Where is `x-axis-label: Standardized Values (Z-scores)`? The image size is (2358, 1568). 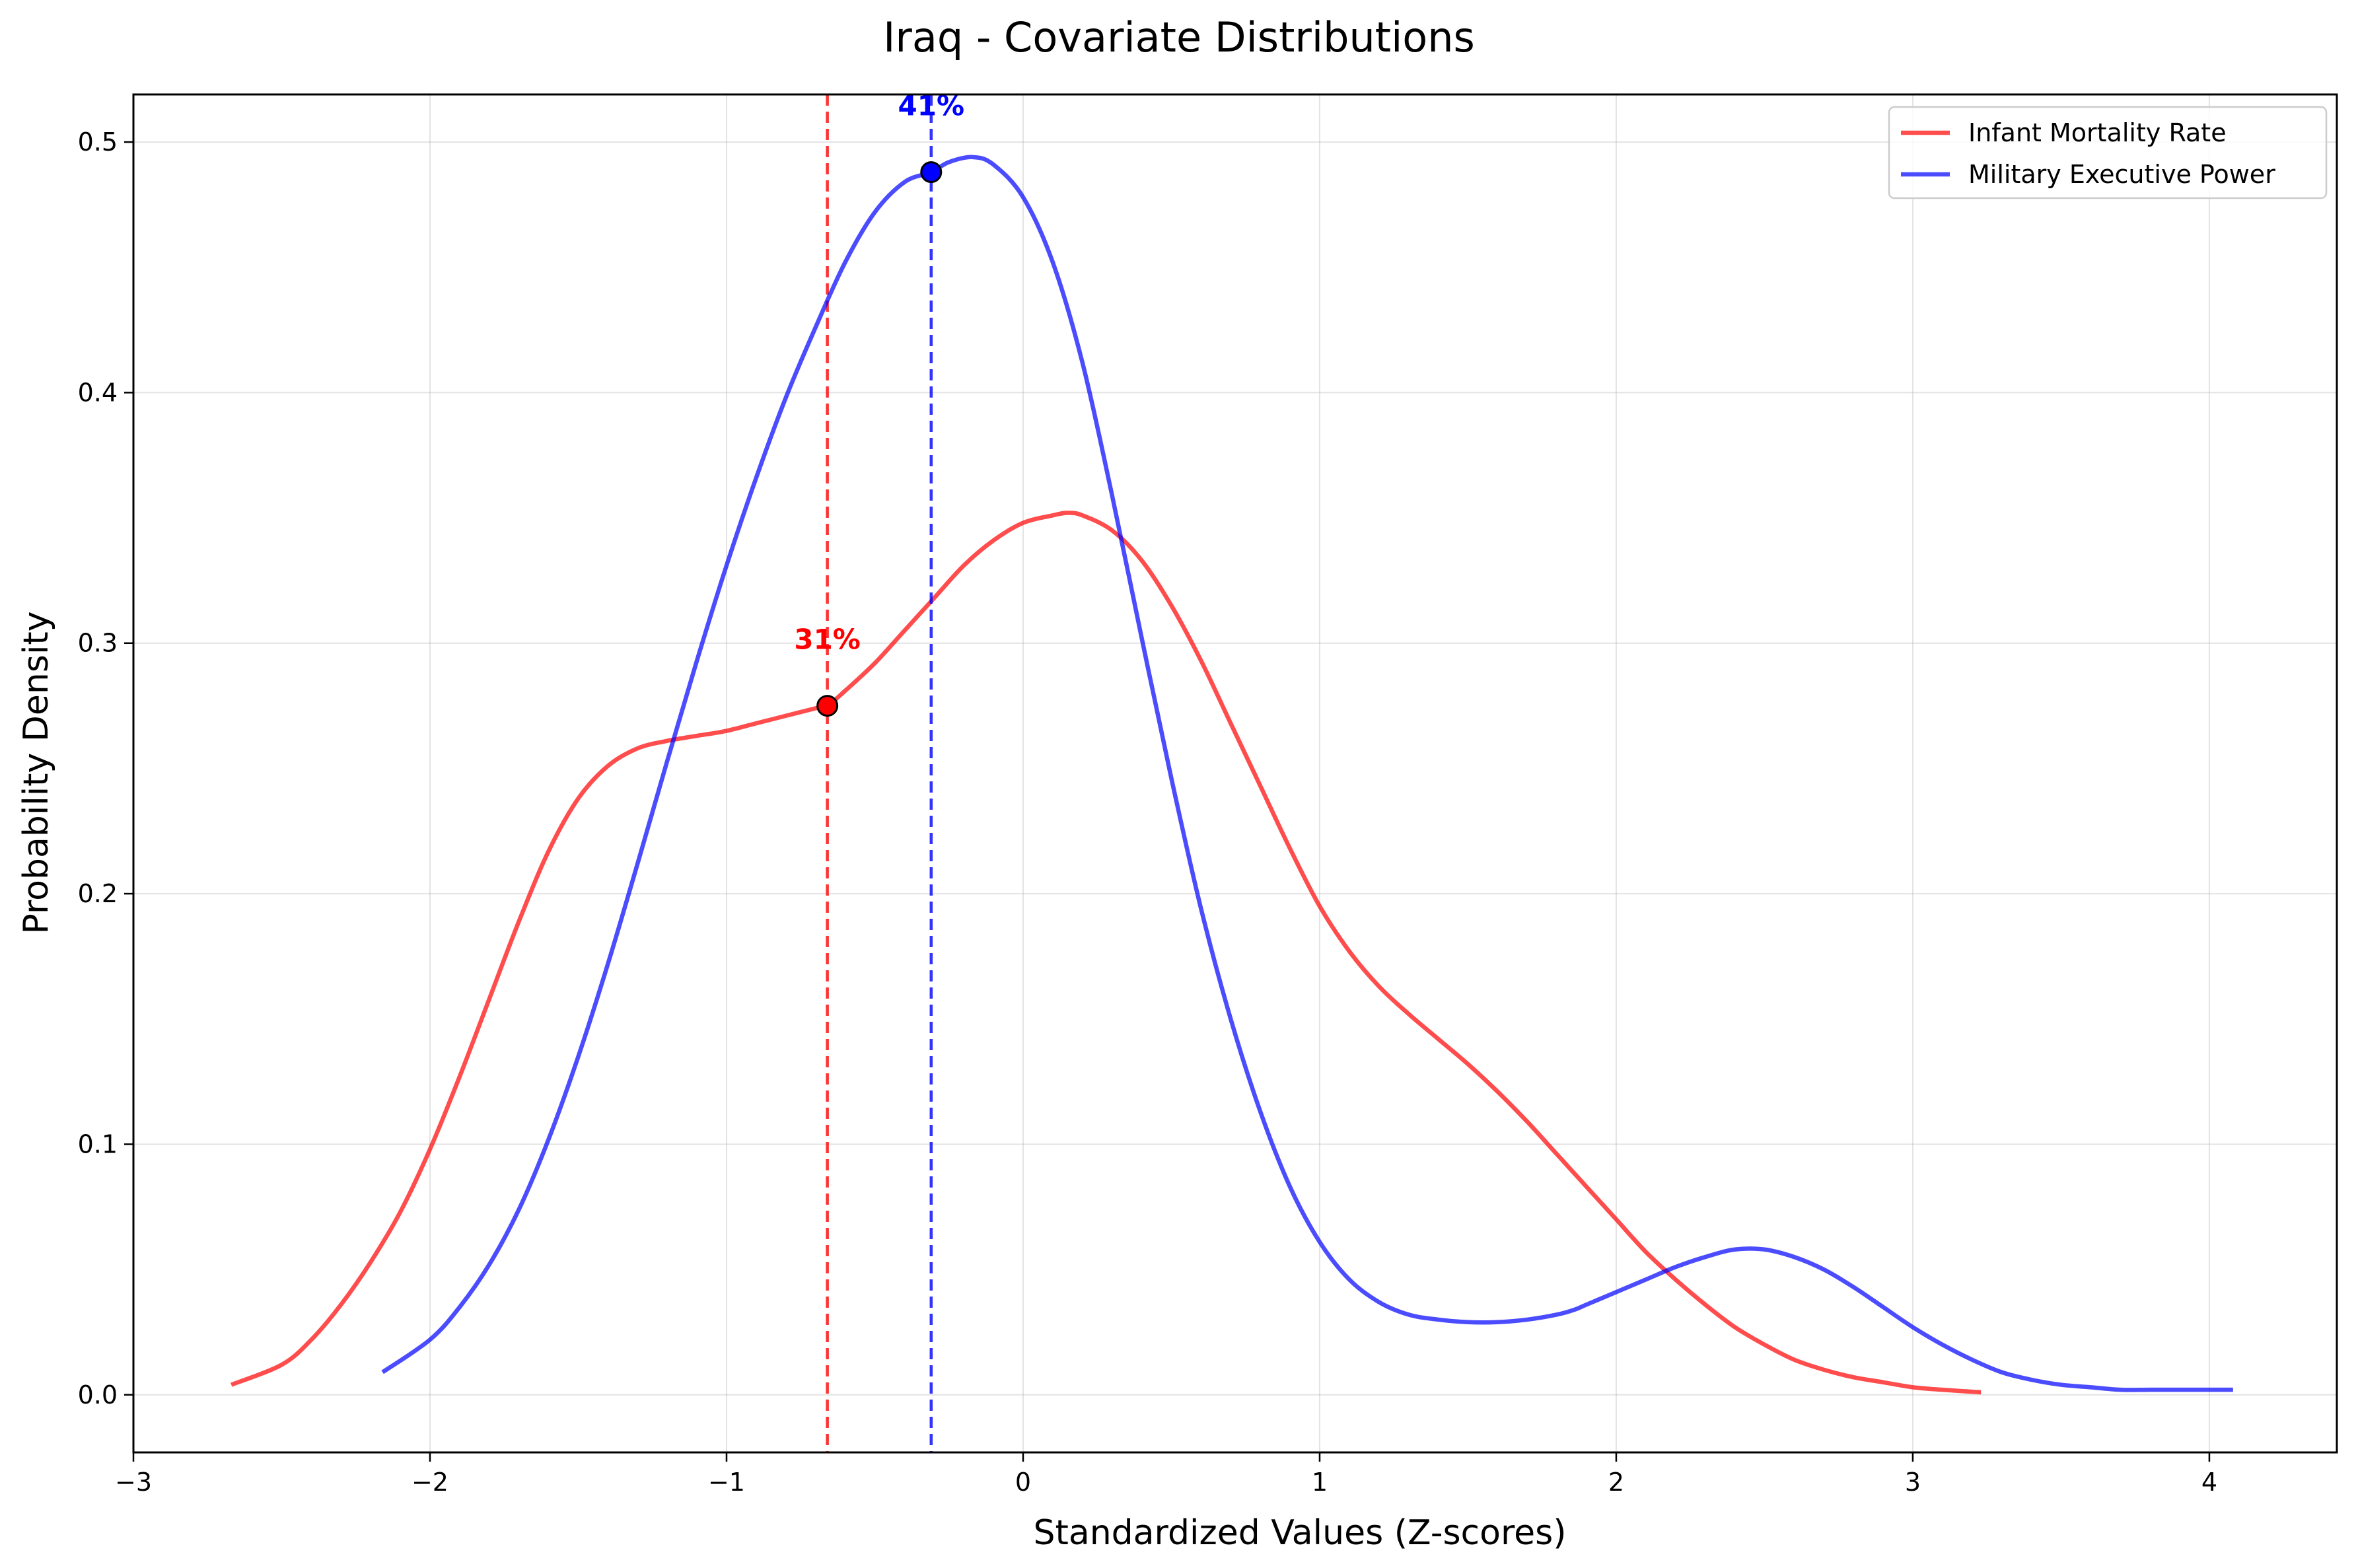
x-axis-label: Standardized Values (Z-scores) is located at coordinates (1299, 1533).